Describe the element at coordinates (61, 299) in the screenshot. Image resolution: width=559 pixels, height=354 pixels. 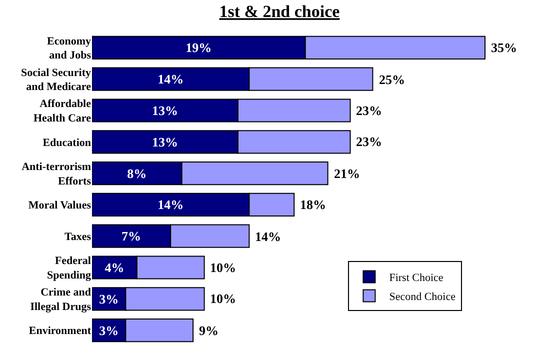
I see `y-tick-label: Crime and Illegal Drugs` at that location.